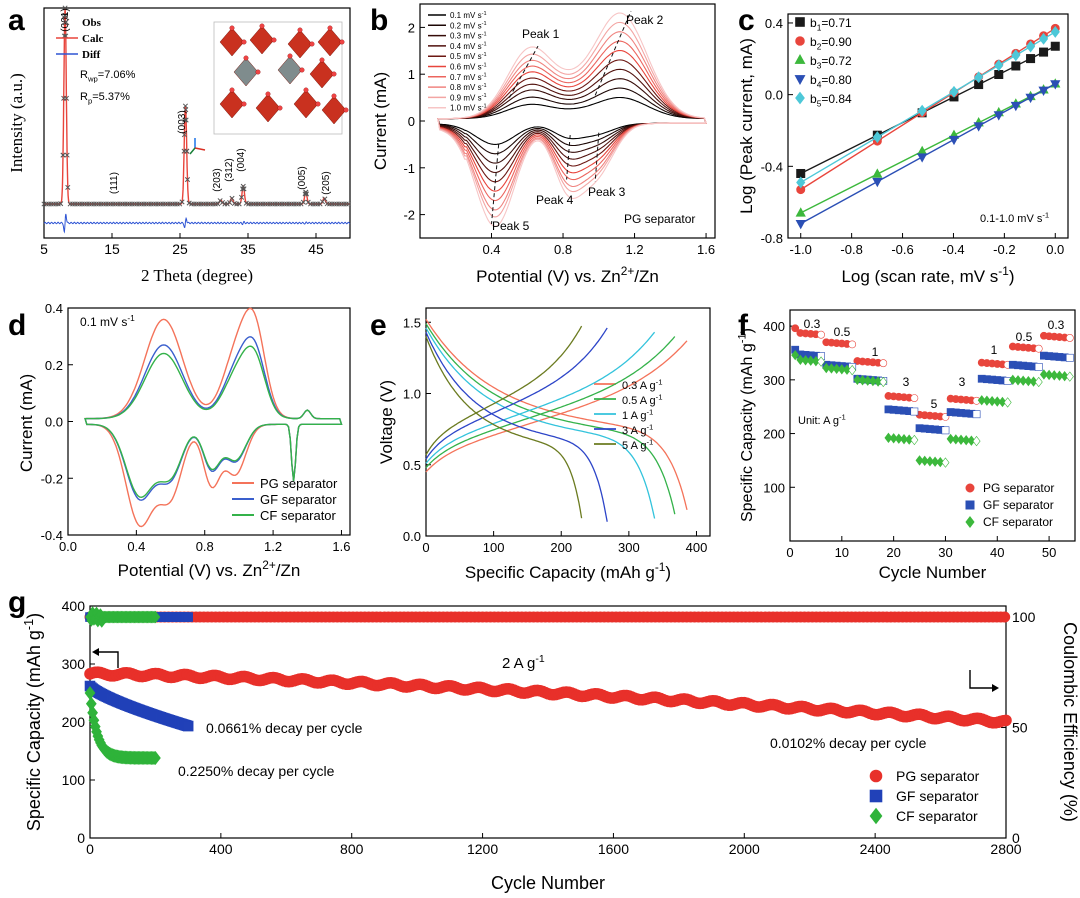 The image size is (1080, 898). What do you see at coordinates (412, 394) in the screenshot?
I see `y-tick-label: 1.0` at bounding box center [412, 394].